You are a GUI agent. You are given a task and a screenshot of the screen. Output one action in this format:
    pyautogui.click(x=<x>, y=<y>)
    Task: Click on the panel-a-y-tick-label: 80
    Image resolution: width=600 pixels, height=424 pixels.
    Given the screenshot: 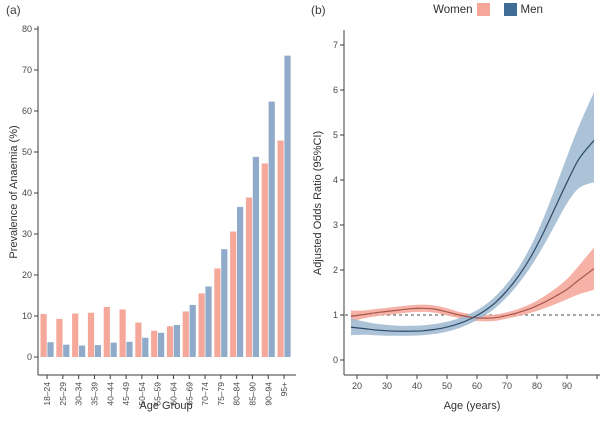 What is the action you would take?
    pyautogui.click(x=27, y=29)
    